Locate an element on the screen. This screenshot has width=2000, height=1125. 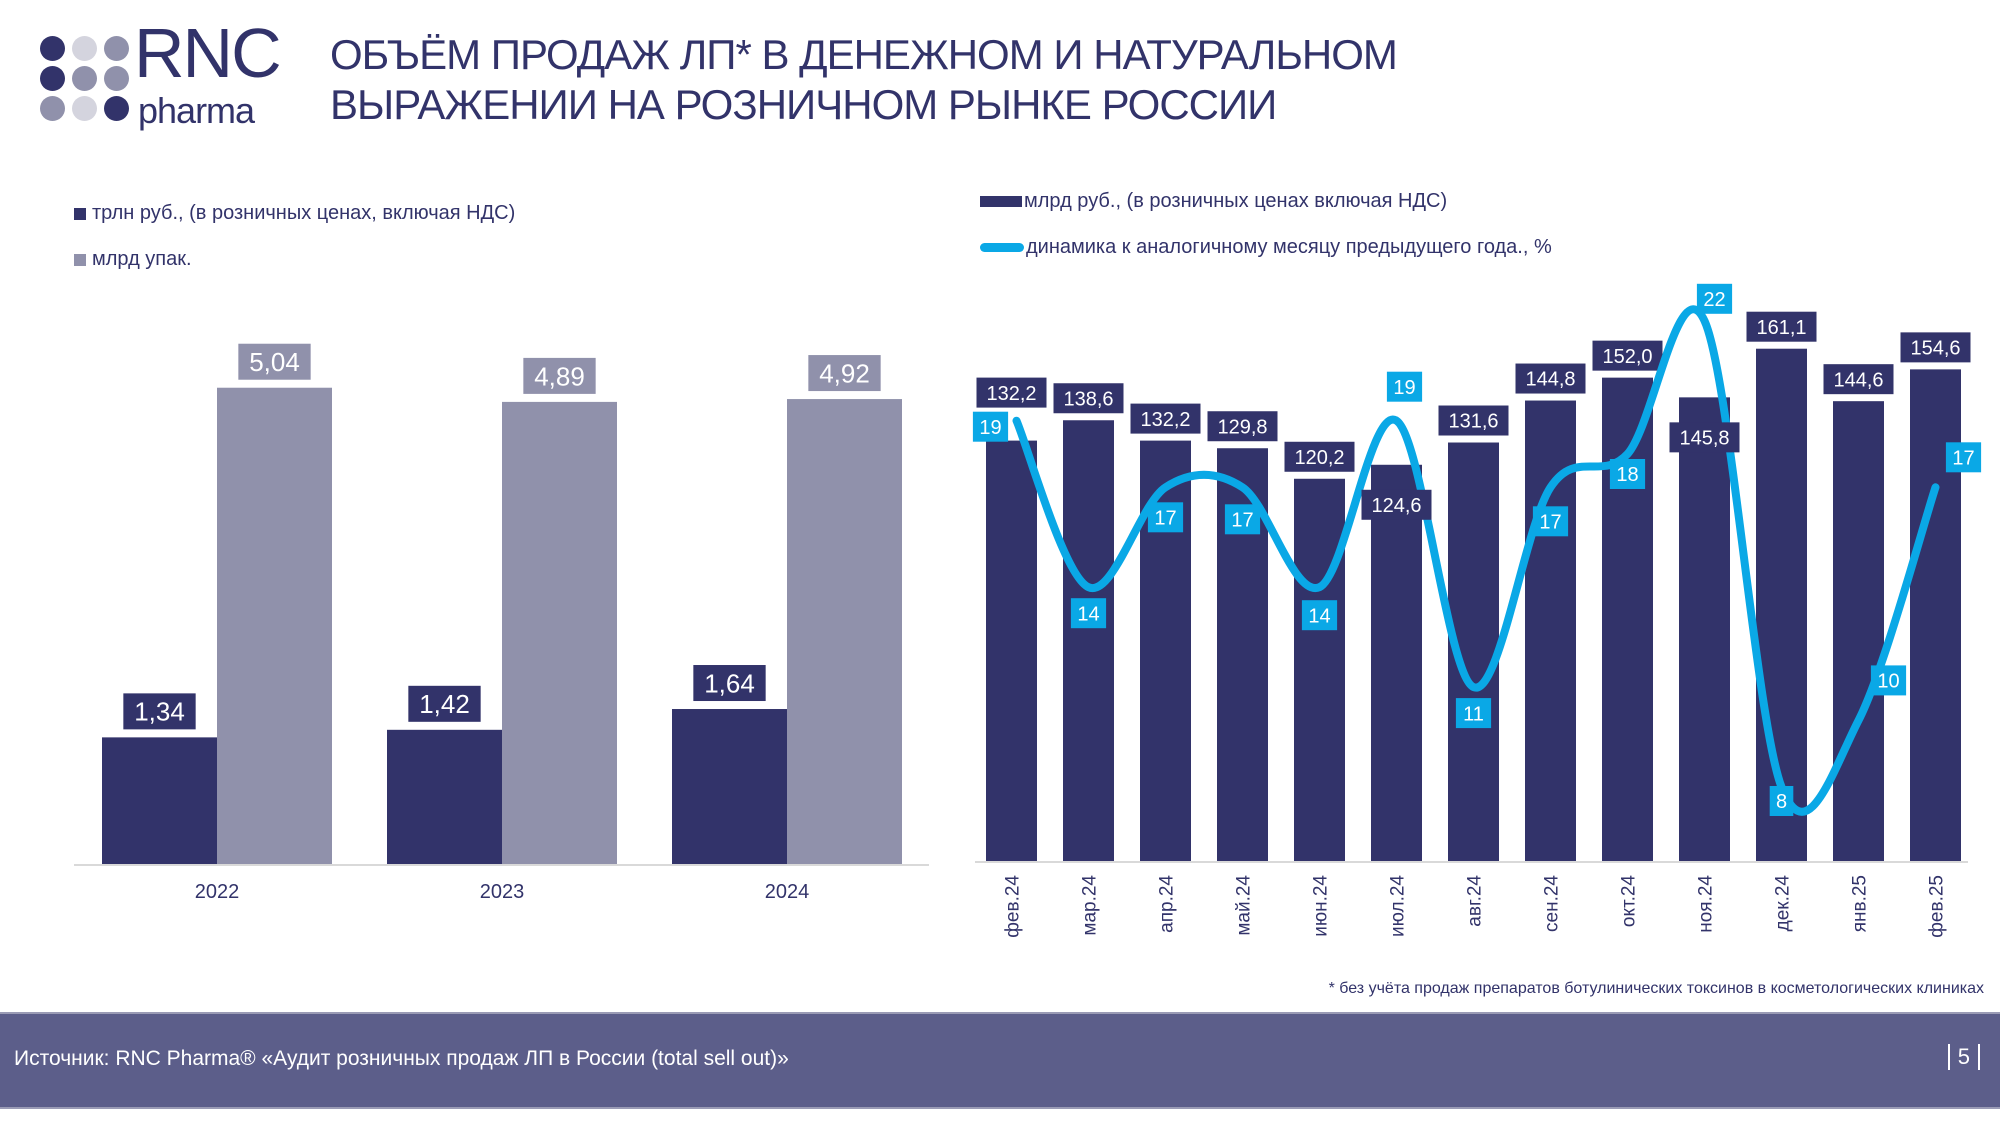
bar-янв.25 is located at coordinates (1858, 631).